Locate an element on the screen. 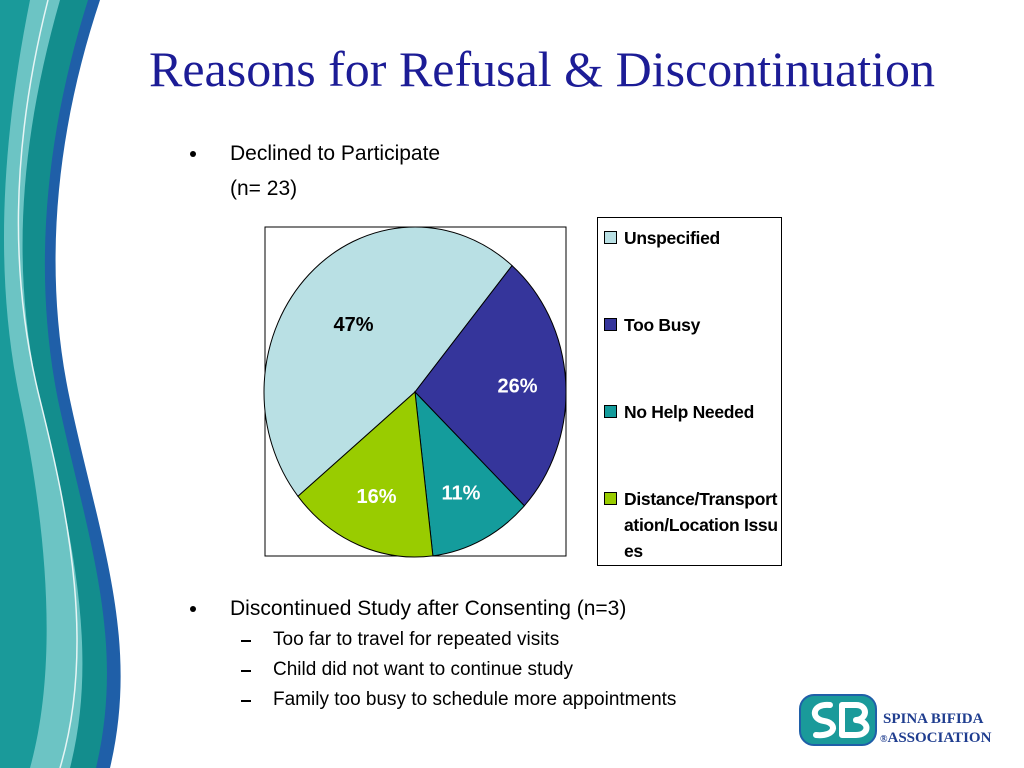 The width and height of the screenshot is (1024, 768). bullet-line: (n= 23) is located at coordinates (264, 188).